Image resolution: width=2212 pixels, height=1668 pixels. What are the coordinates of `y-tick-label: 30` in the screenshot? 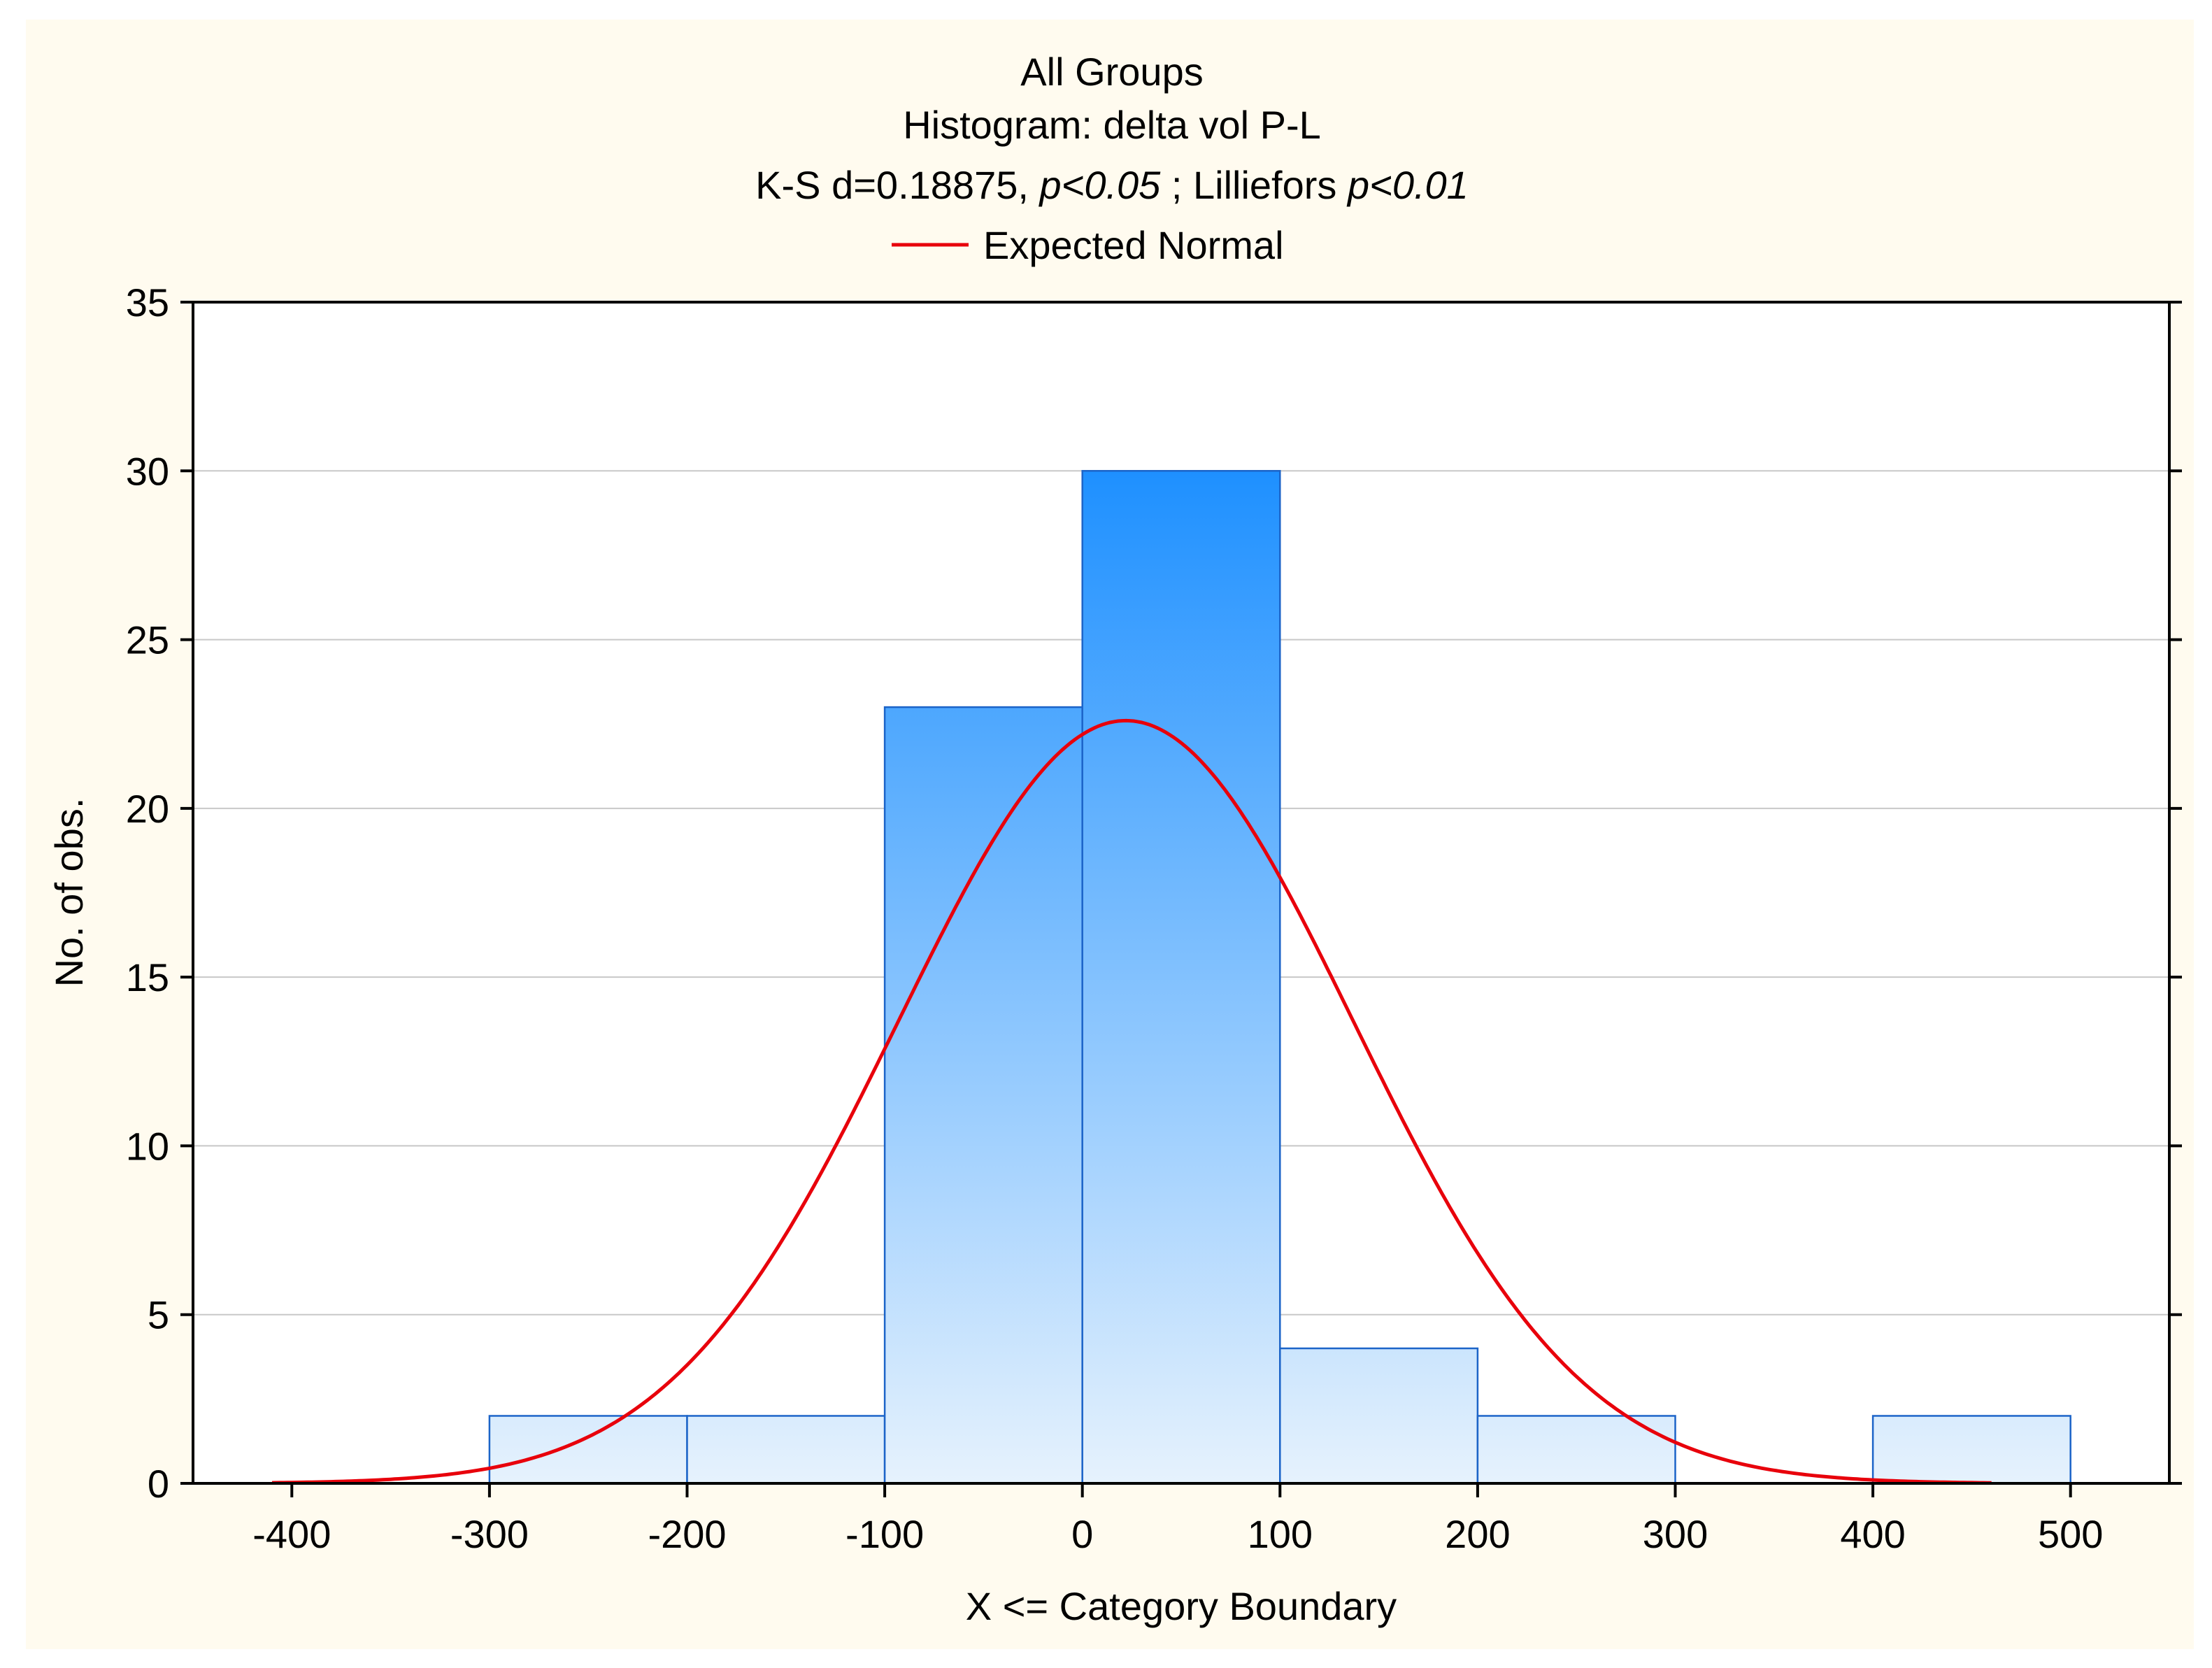 It's located at (147, 471).